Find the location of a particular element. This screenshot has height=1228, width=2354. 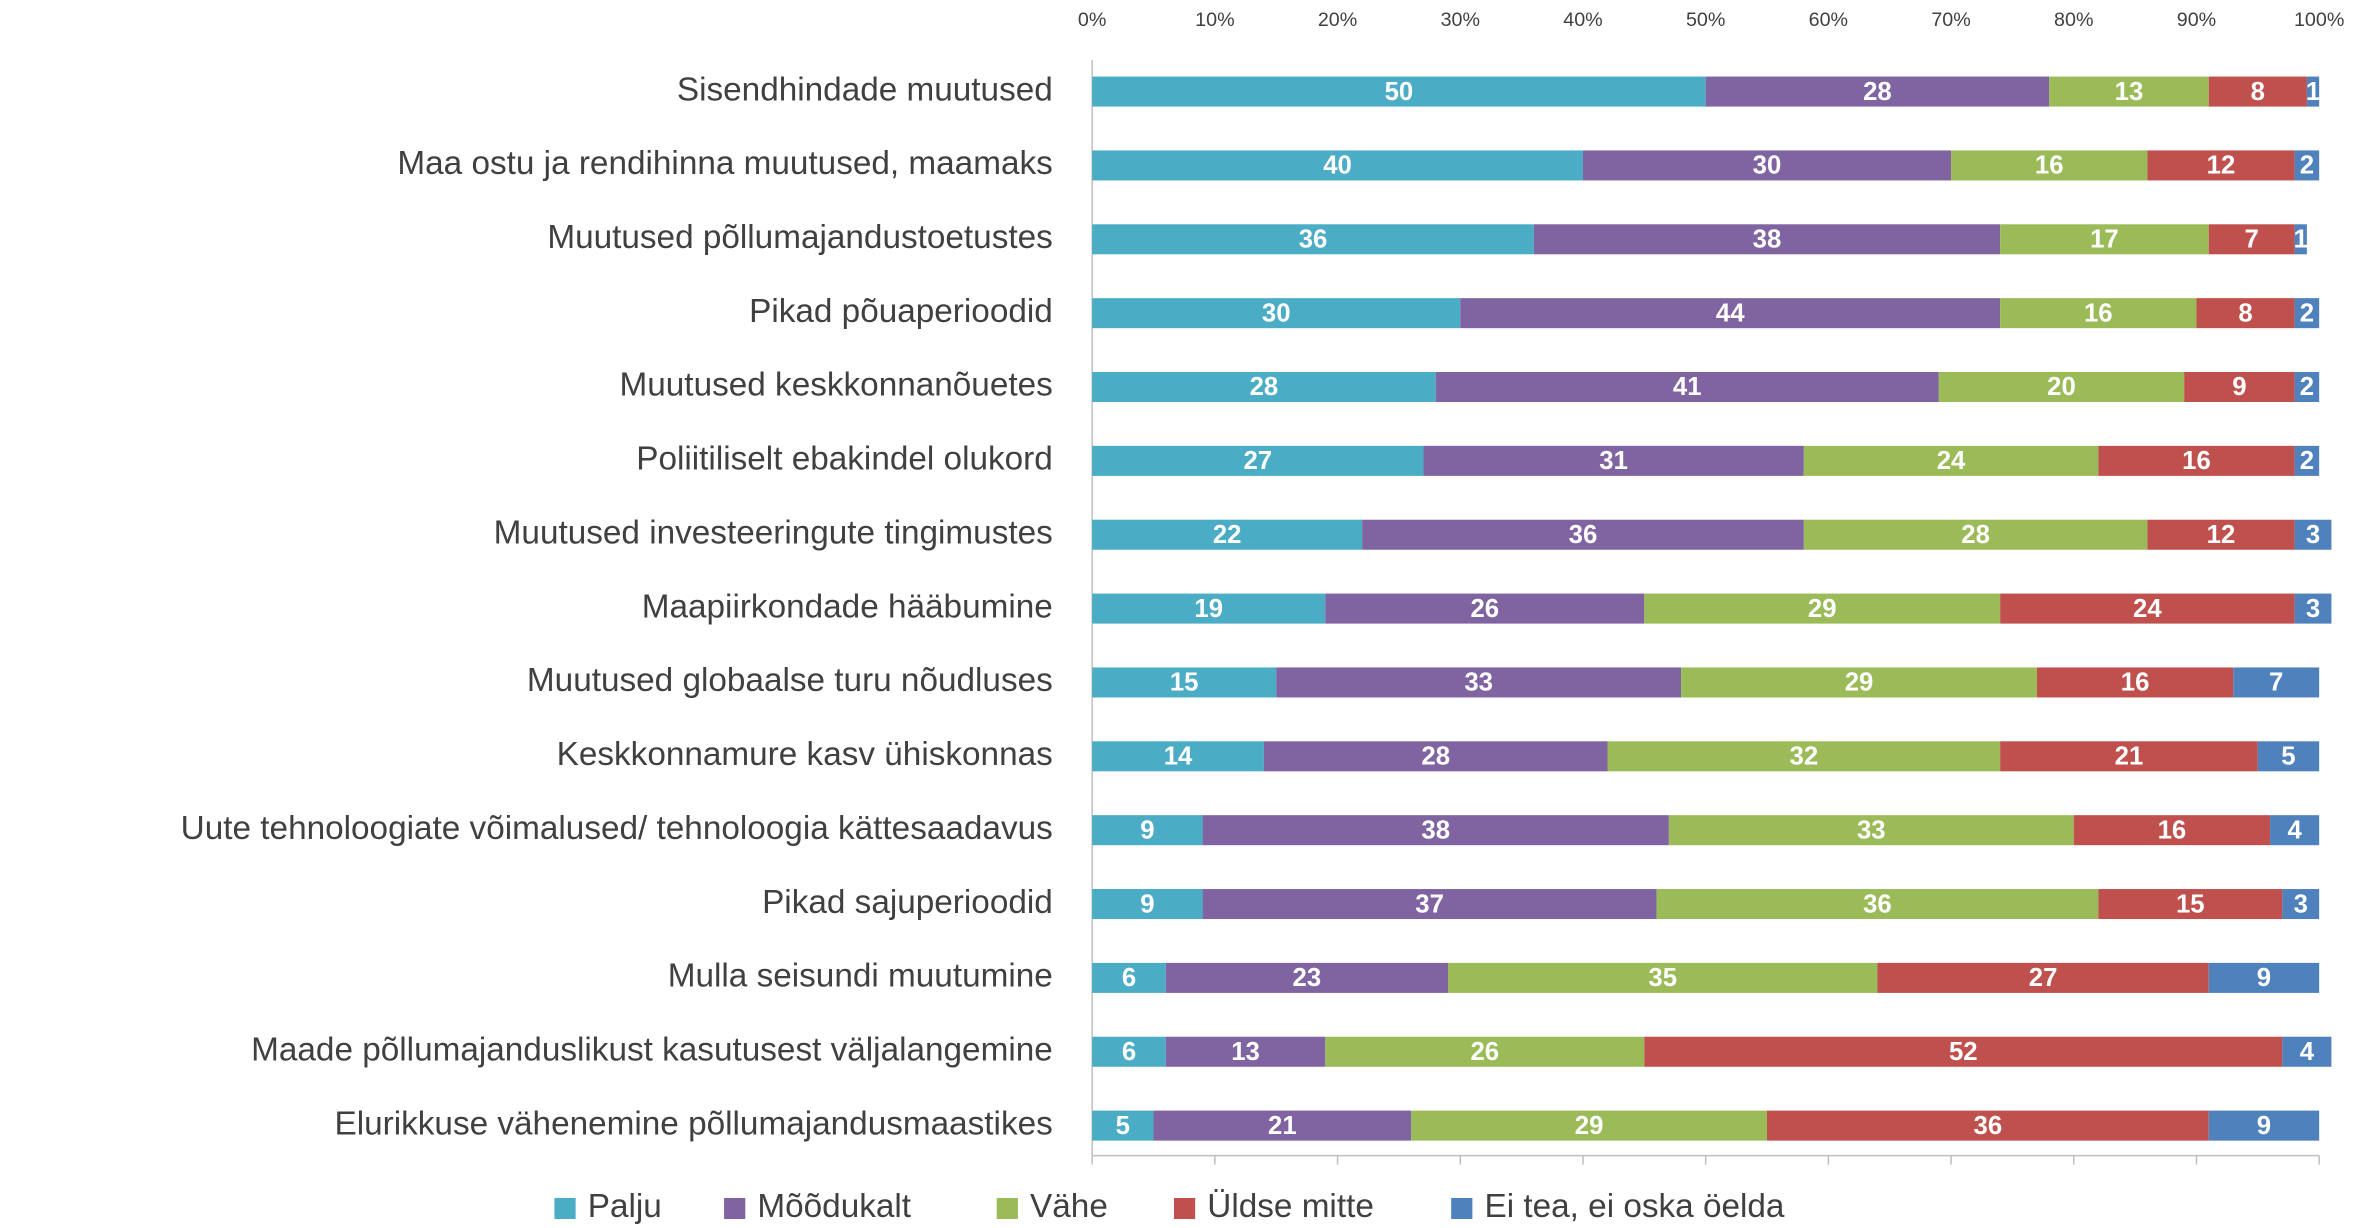

x-tick-label: 10% is located at coordinates (1214, 20).